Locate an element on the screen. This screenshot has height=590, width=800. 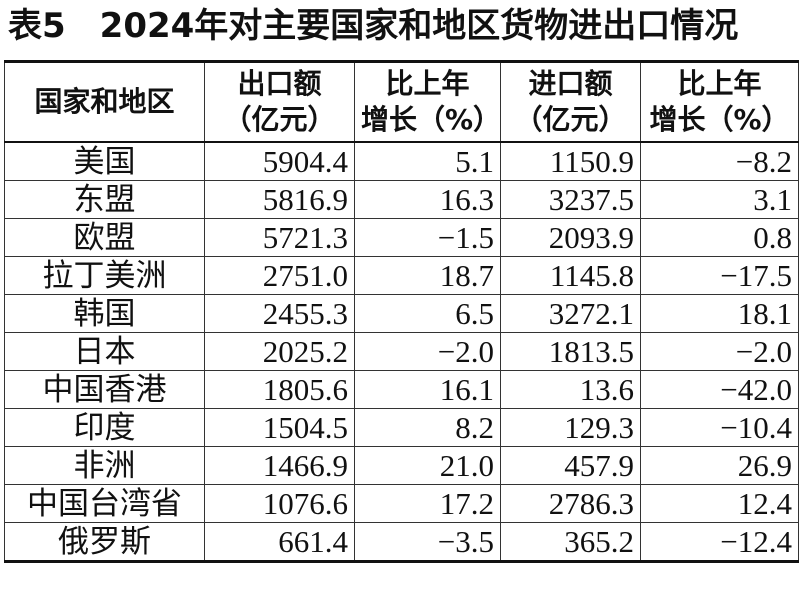
header-line: 国家和地区 is located at coordinates (104, 101).